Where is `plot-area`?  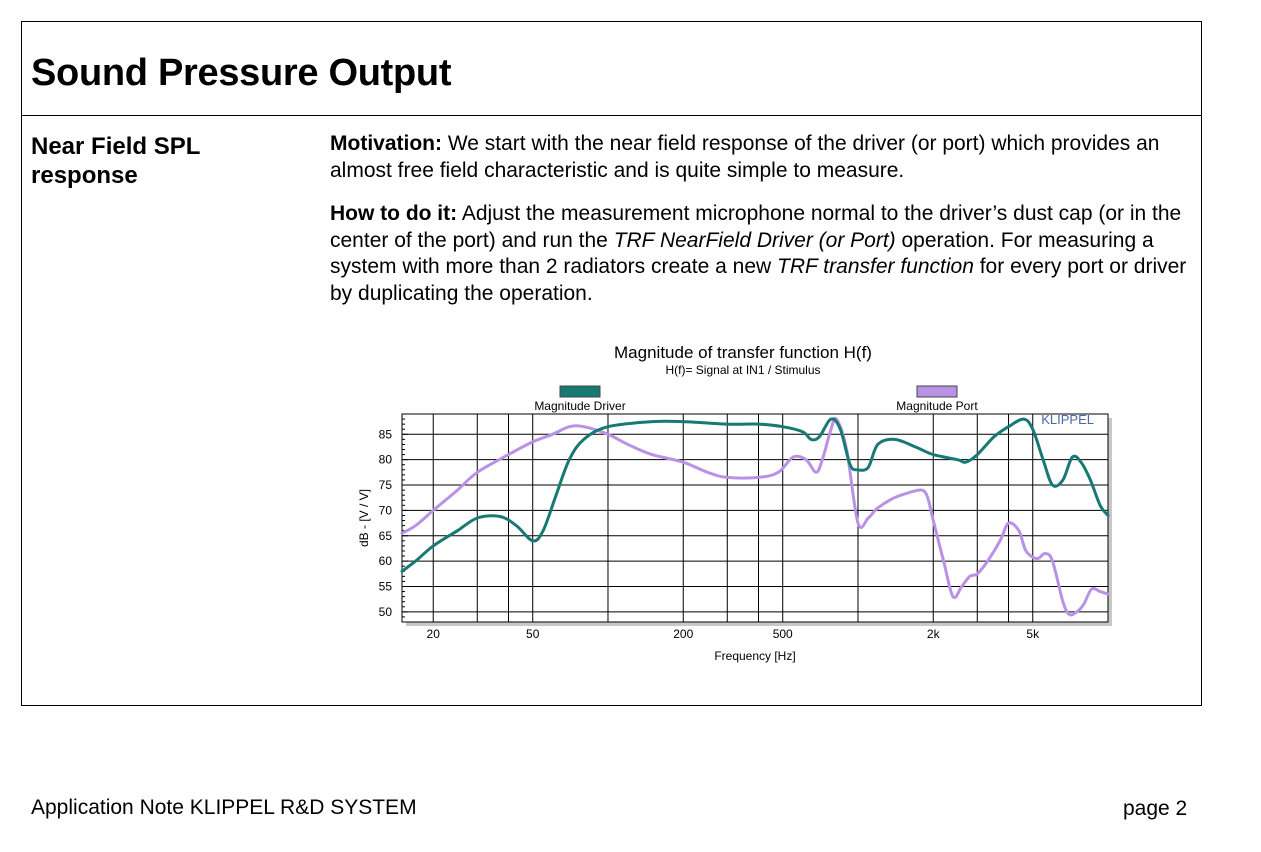
plot-area is located at coordinates (755, 518).